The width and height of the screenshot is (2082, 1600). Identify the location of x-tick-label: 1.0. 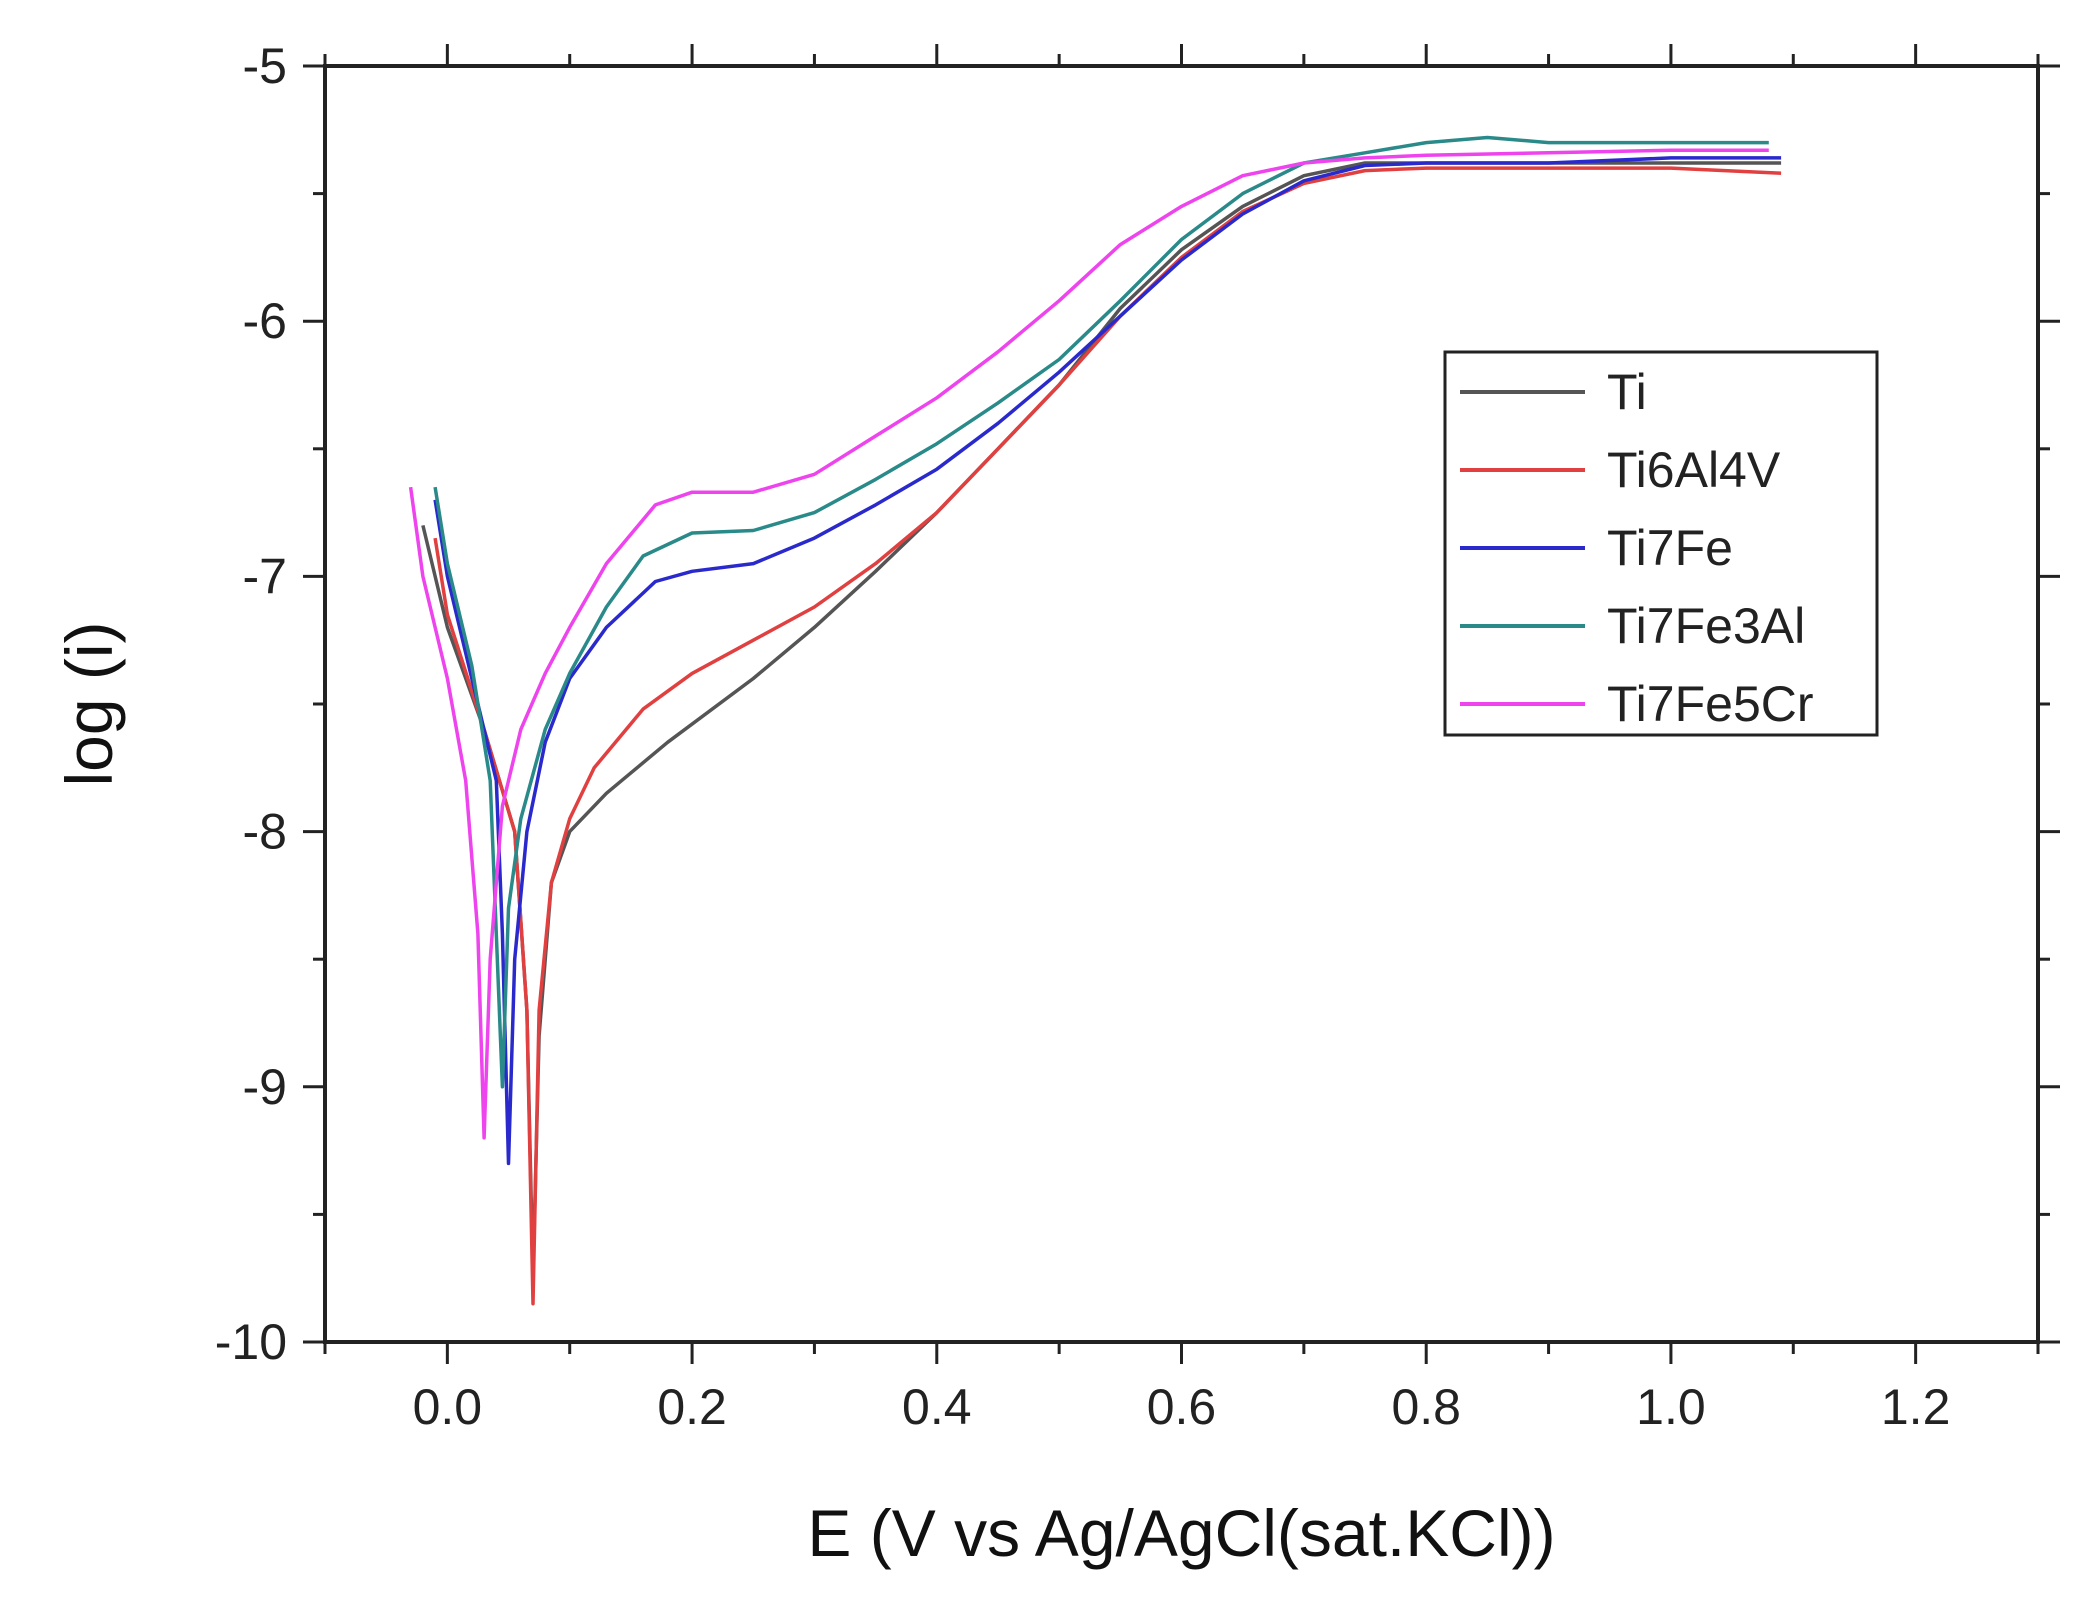
(1671, 1407).